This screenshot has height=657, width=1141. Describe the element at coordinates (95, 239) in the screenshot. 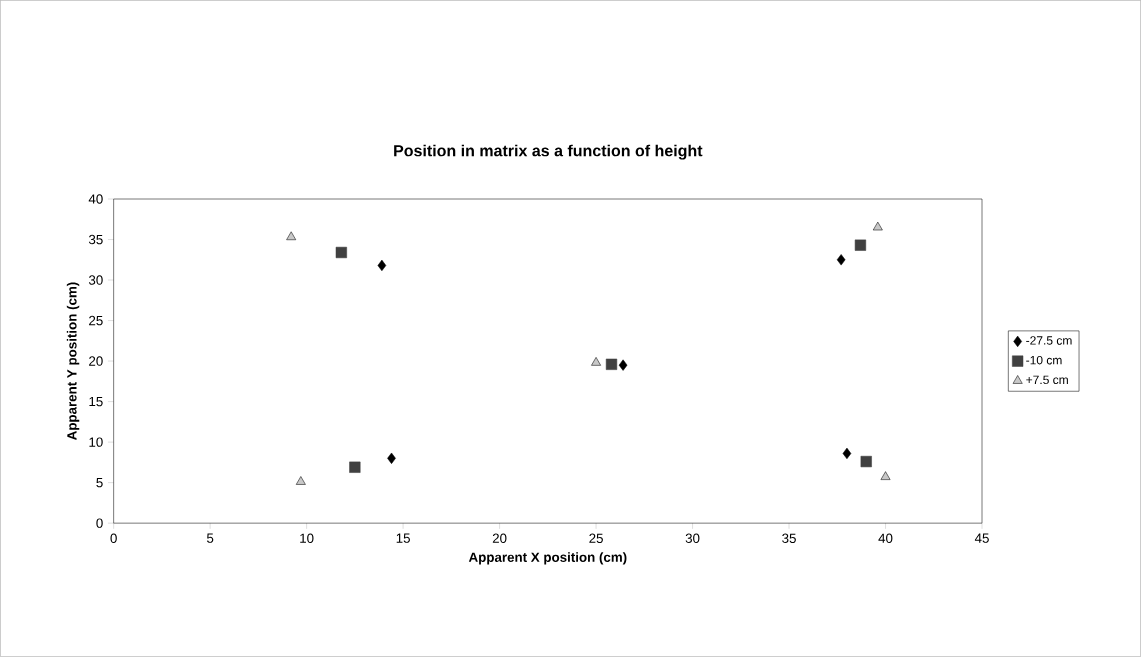

I see `y-tick-label: 35` at that location.